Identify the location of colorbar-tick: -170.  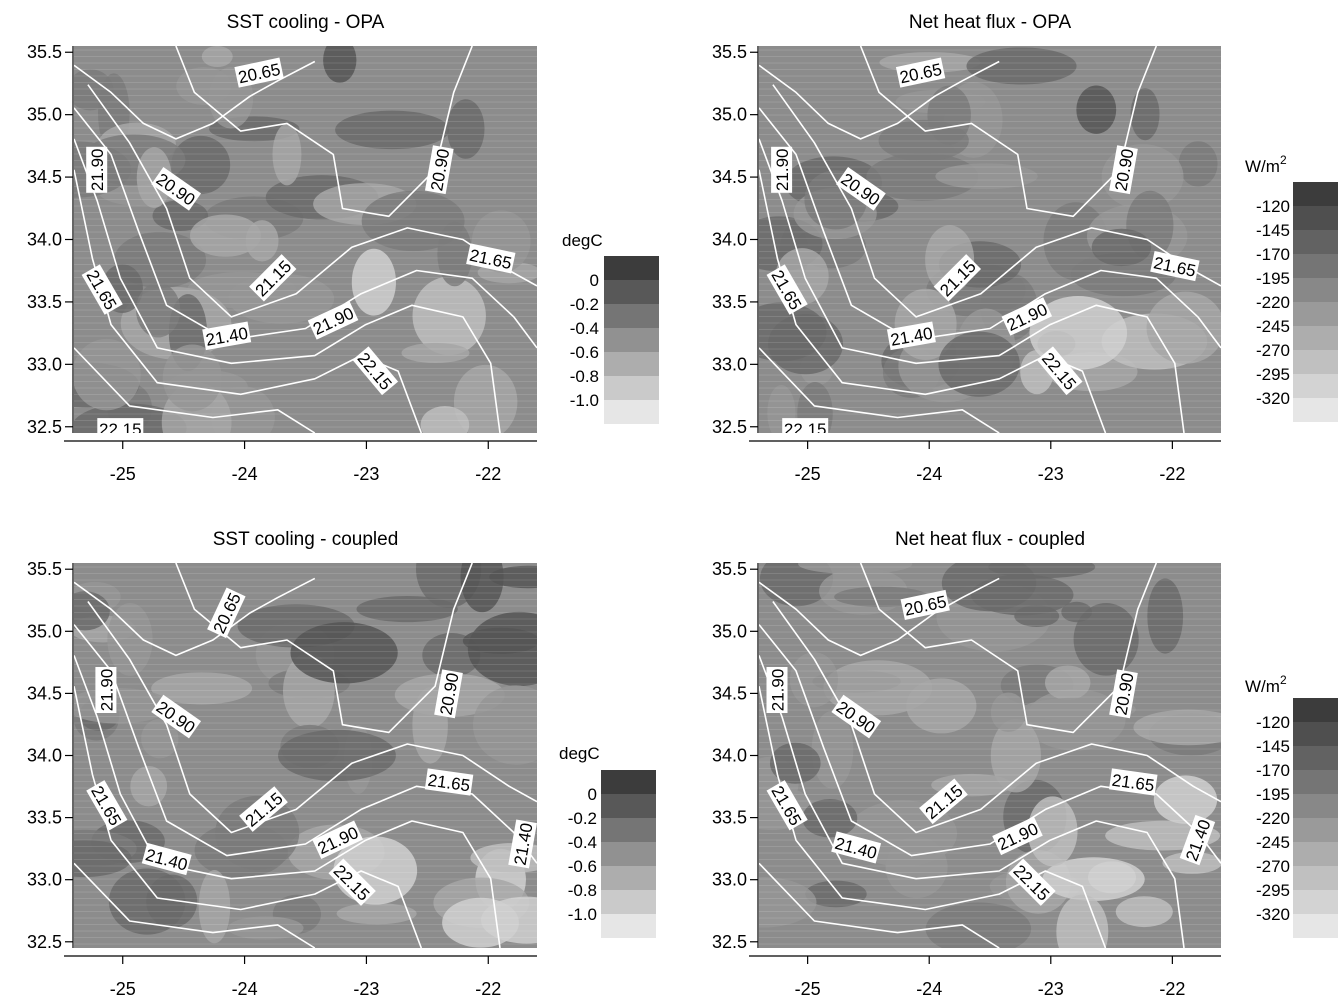
(1273, 254).